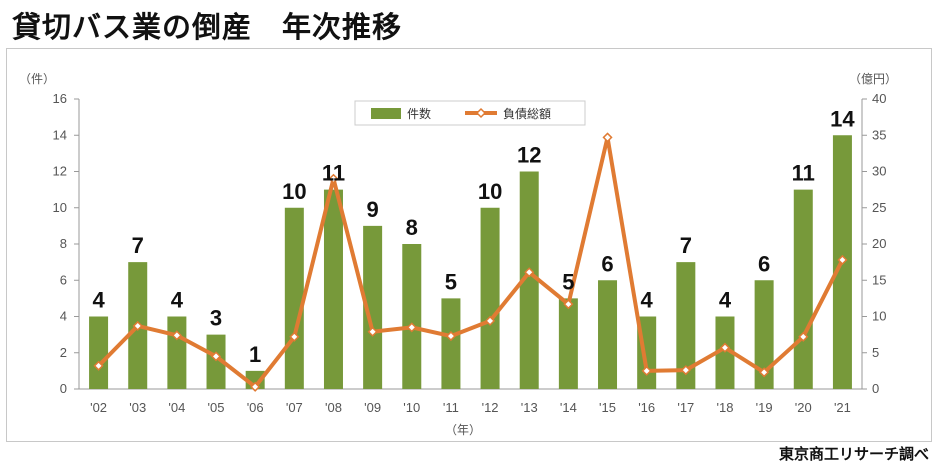  I want to click on legend-bar-label: 件数, so click(419, 113).